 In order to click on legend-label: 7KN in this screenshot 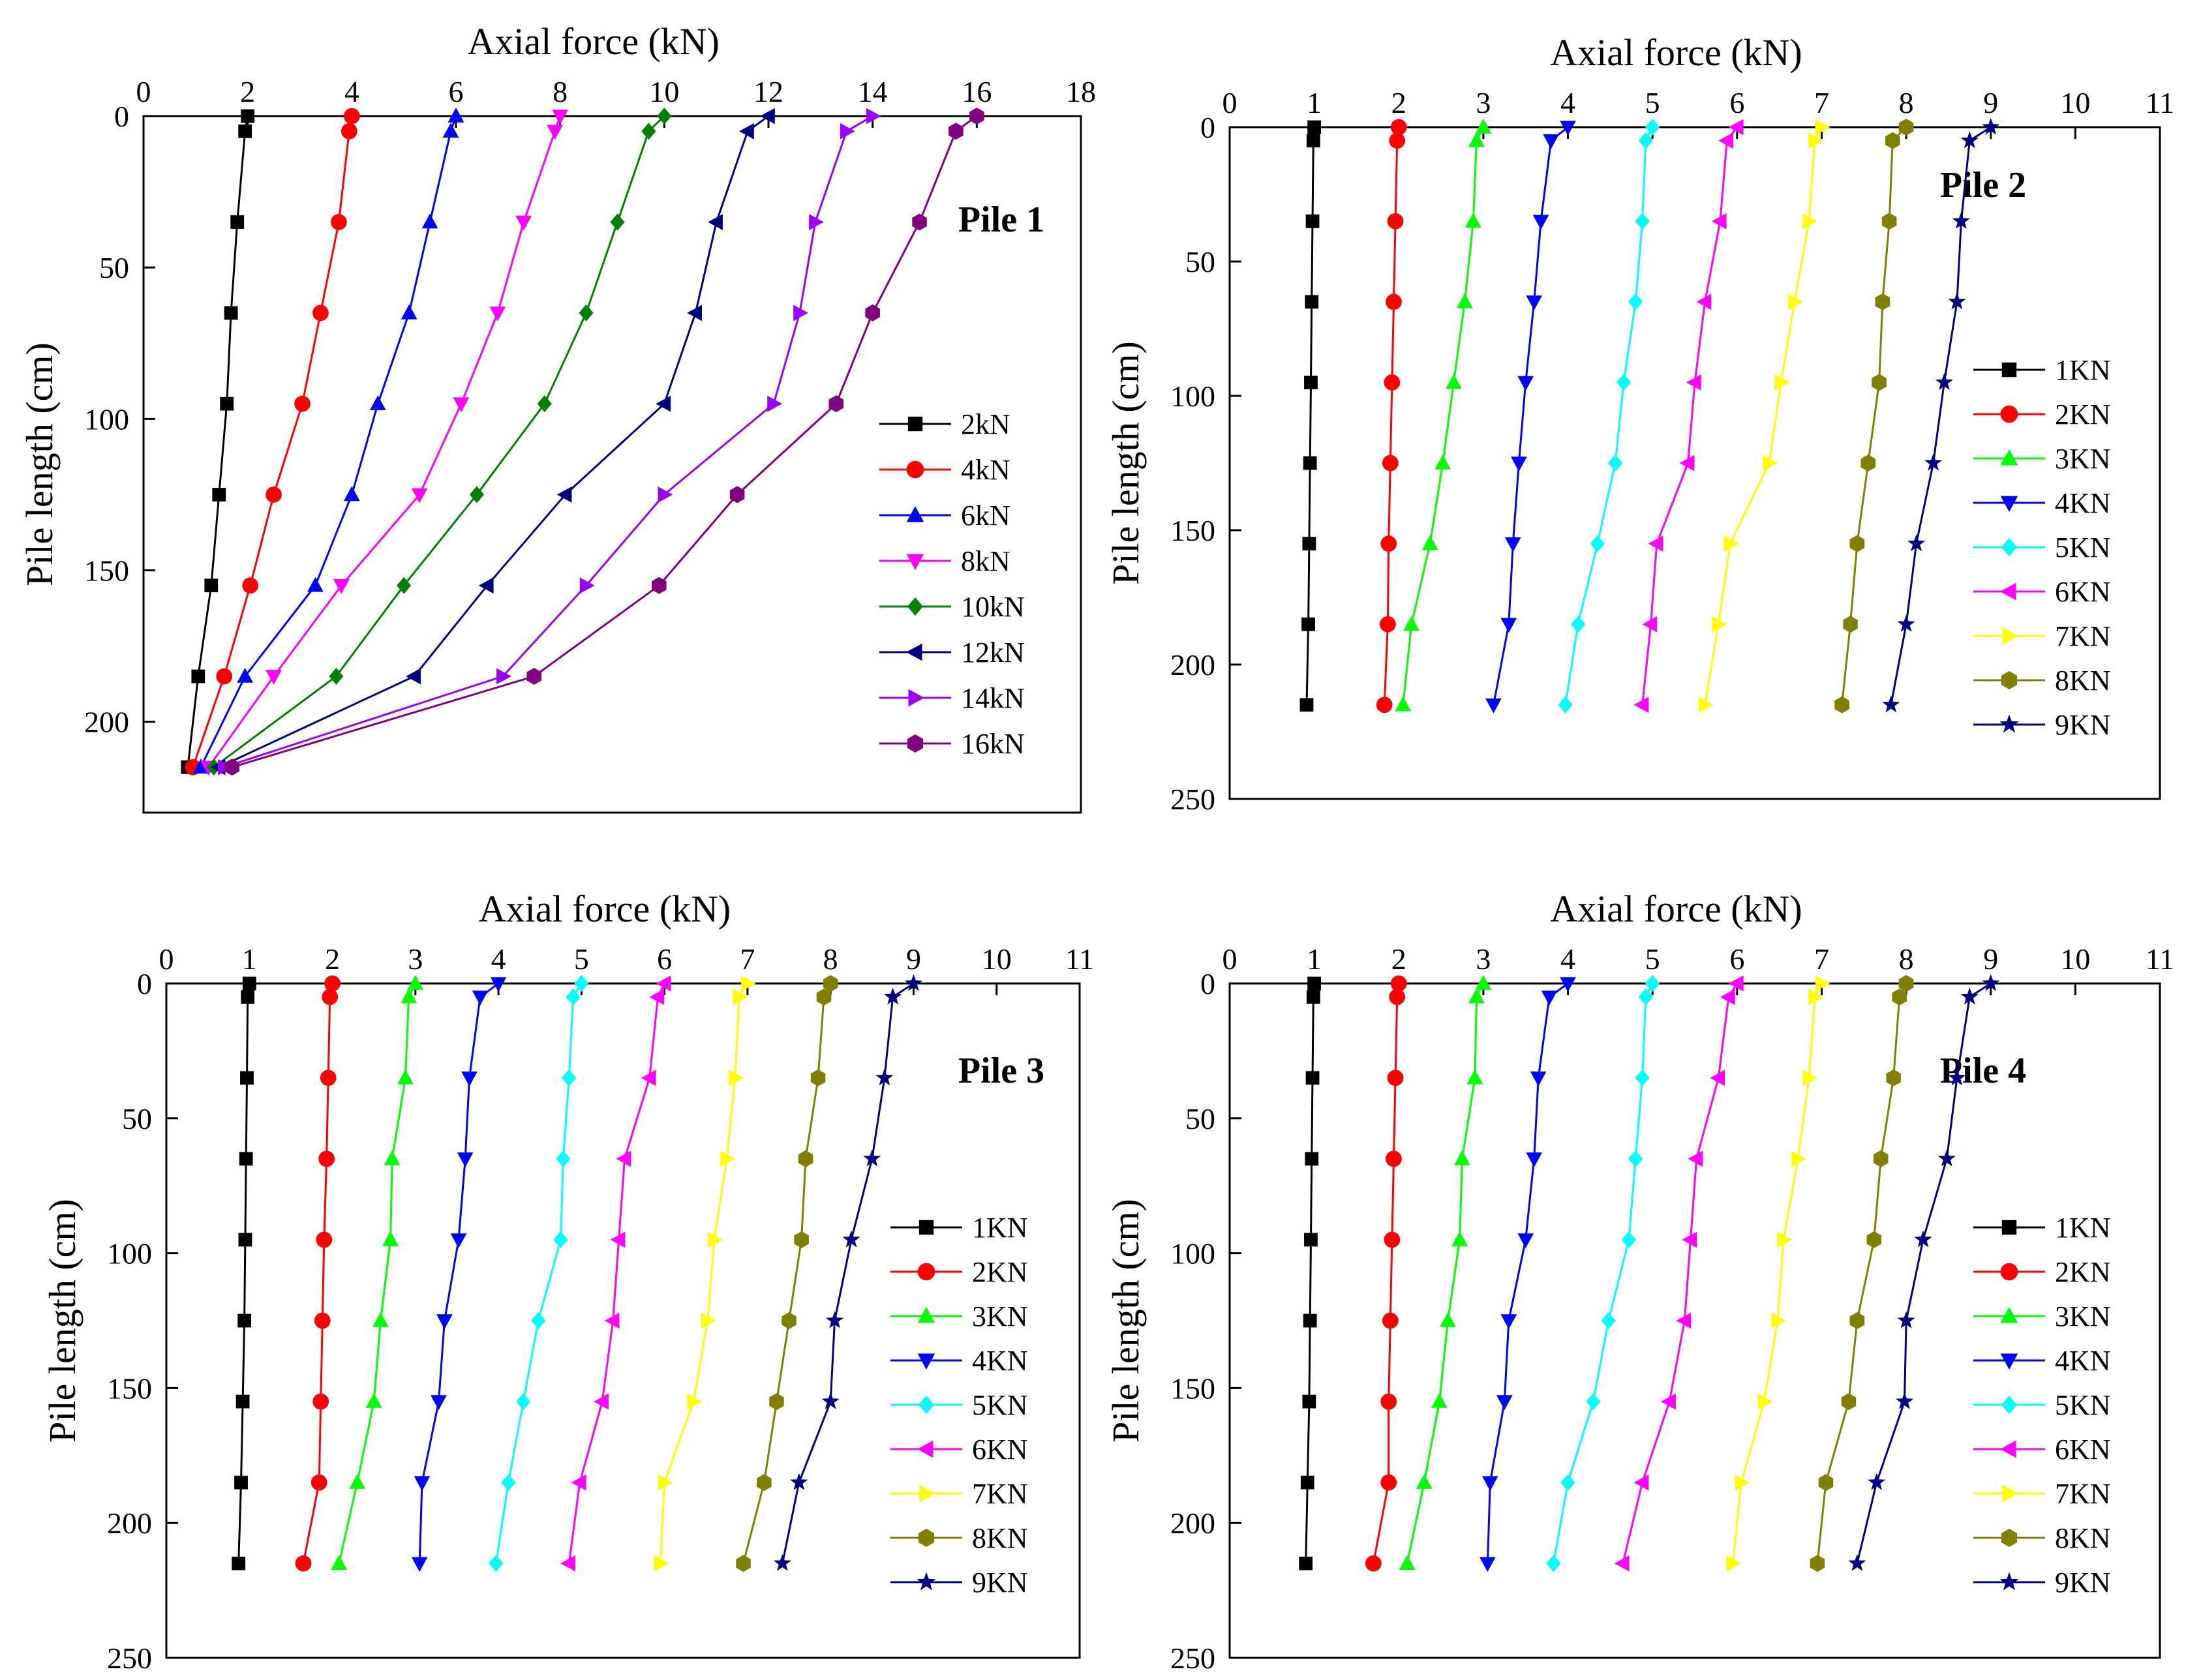, I will do `click(2083, 1494)`.